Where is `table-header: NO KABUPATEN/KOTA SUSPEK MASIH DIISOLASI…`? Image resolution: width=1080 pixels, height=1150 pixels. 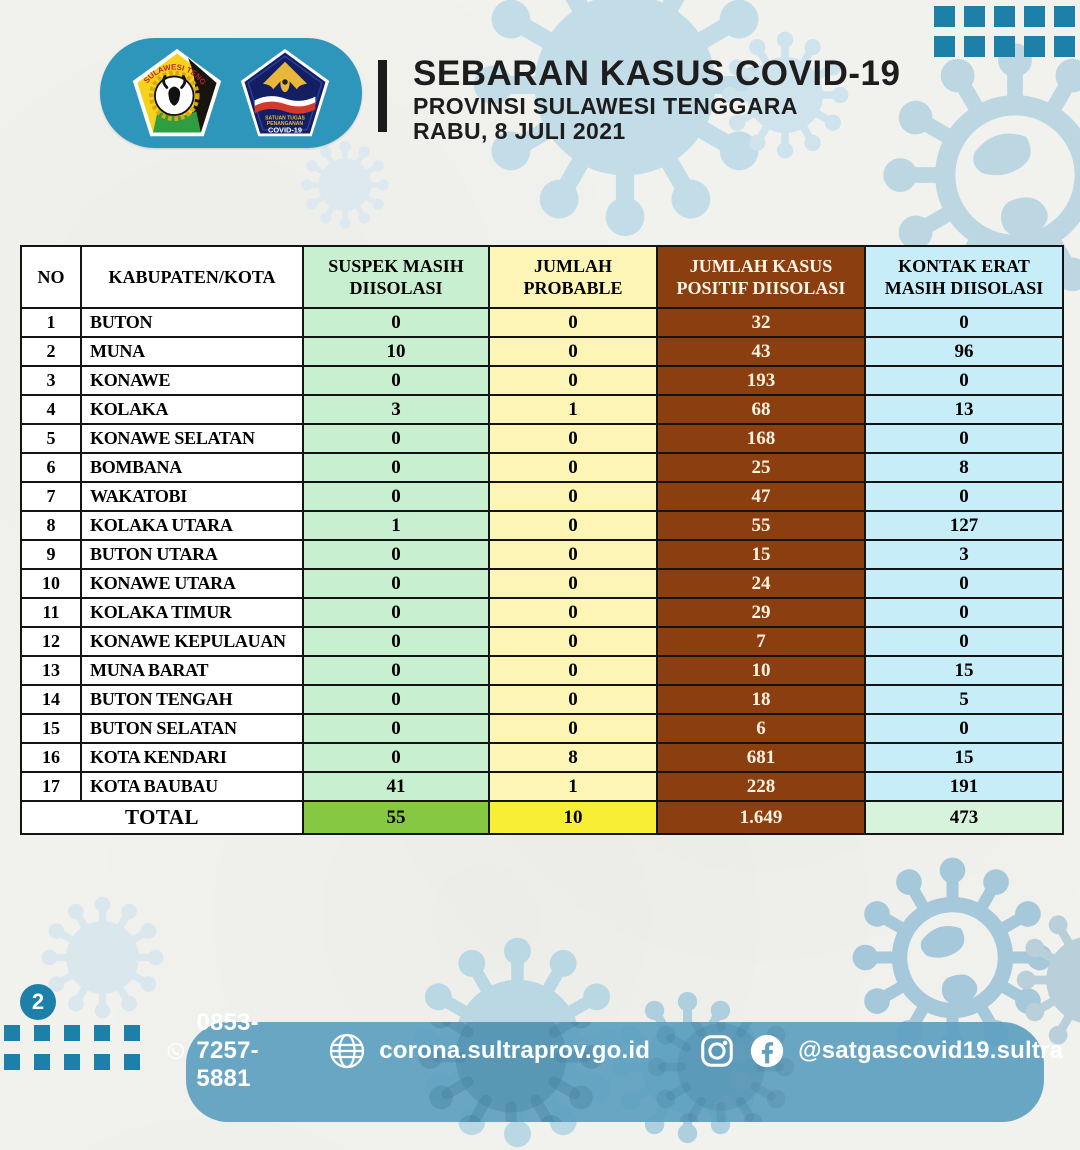 table-header: NO KABUPATEN/KOTA SUSPEK MASIH DIISOLASI… is located at coordinates (542, 277).